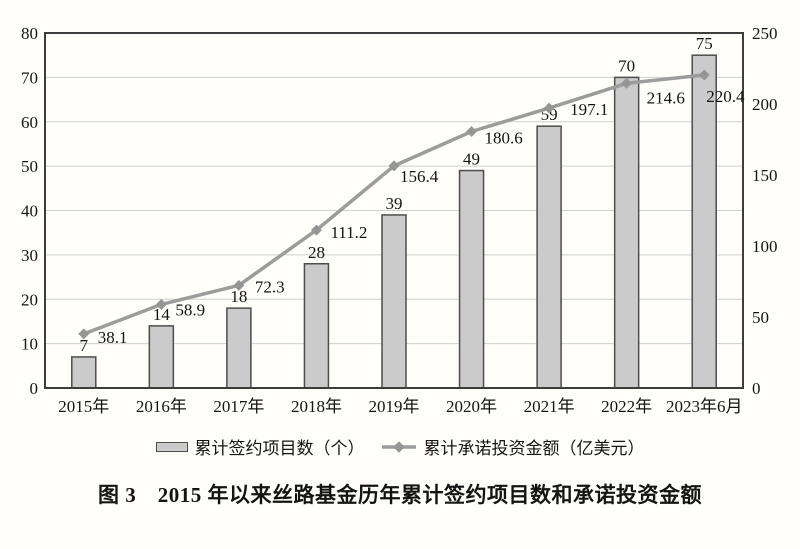 Image resolution: width=800 pixels, height=549 pixels. Describe the element at coordinates (471, 159) in the screenshot. I see `bar-value-label: 49` at that location.